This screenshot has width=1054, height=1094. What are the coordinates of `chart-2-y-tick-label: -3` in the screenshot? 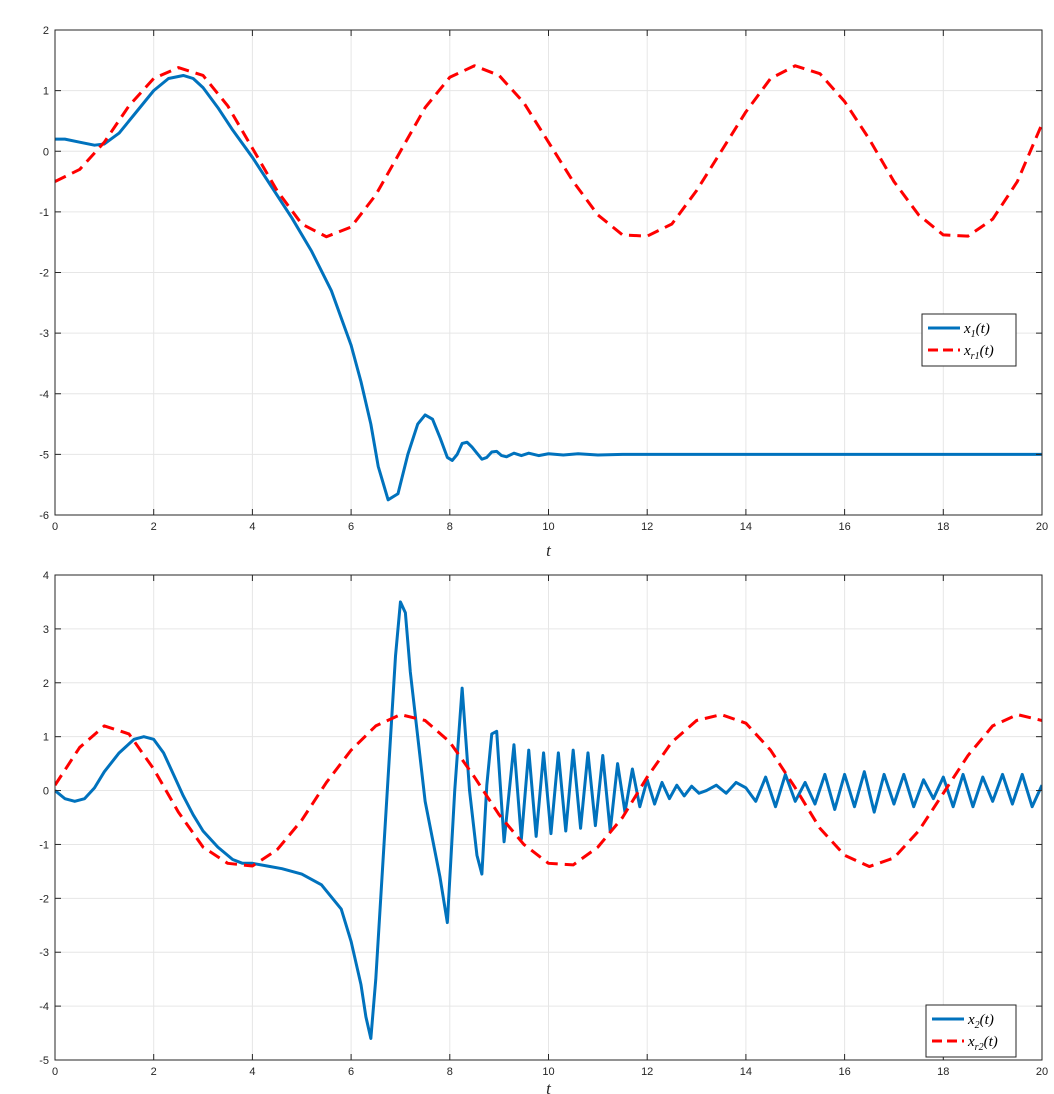 It's located at (44, 953).